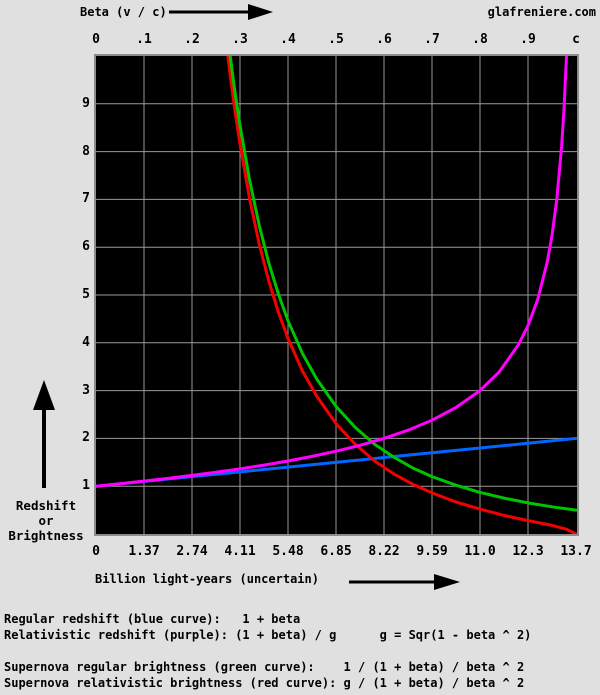 This screenshot has width=600, height=695. Describe the element at coordinates (46, 505) in the screenshot. I see `y-axis-label-line: Redshift` at that location.